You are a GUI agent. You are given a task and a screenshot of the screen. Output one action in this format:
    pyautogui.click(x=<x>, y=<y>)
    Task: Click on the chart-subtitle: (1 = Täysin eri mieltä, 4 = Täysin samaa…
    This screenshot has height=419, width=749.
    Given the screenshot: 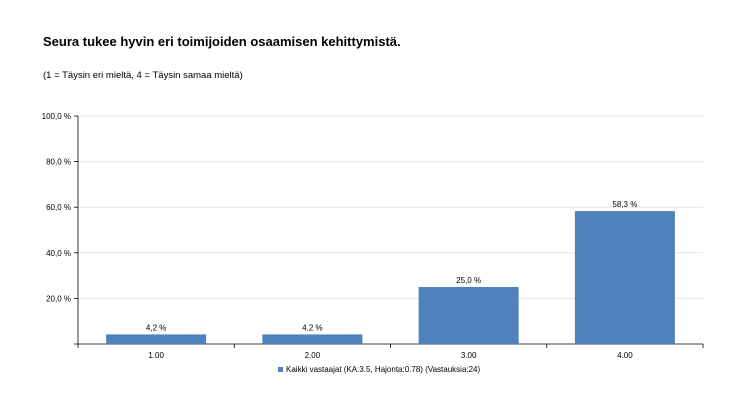 What is the action you would take?
    pyautogui.click(x=143, y=75)
    